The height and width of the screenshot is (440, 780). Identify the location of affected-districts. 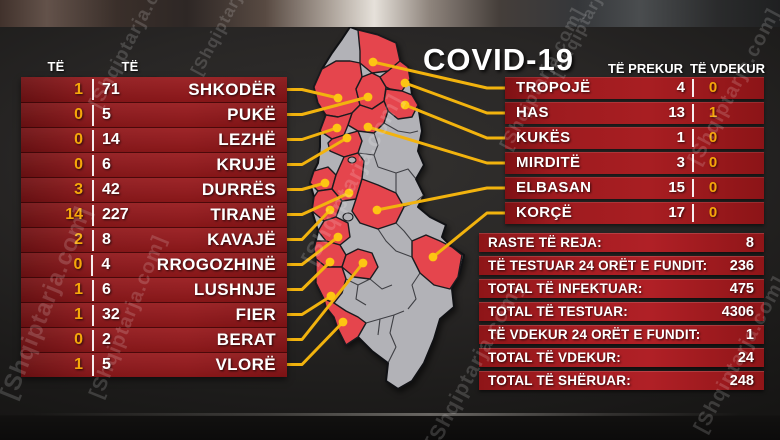
(386, 187).